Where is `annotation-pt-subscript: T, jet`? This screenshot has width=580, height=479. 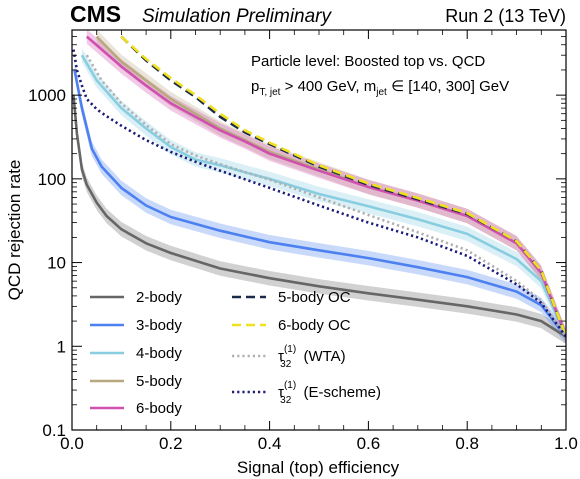 annotation-pt-subscript: T, jet is located at coordinates (269, 92).